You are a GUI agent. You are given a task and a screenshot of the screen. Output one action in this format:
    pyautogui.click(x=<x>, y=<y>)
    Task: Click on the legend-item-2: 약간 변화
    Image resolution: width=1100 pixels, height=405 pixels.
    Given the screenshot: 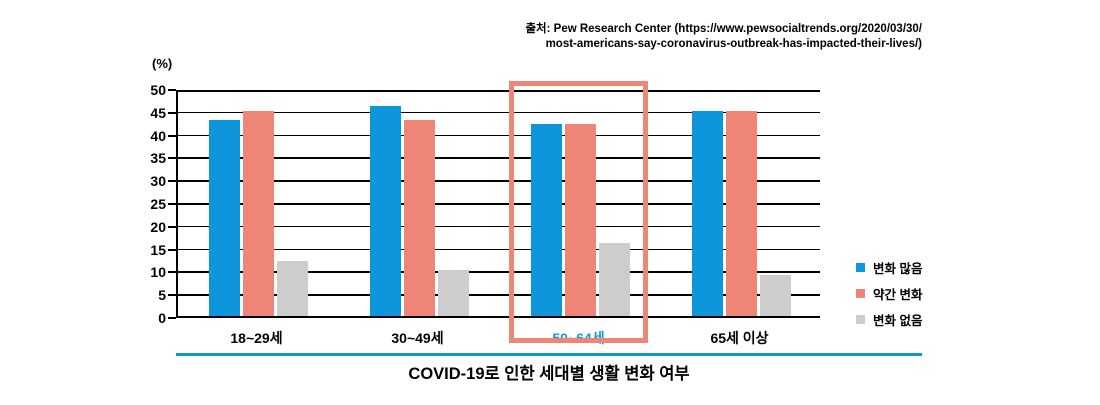 What is the action you would take?
    pyautogui.click(x=889, y=293)
    